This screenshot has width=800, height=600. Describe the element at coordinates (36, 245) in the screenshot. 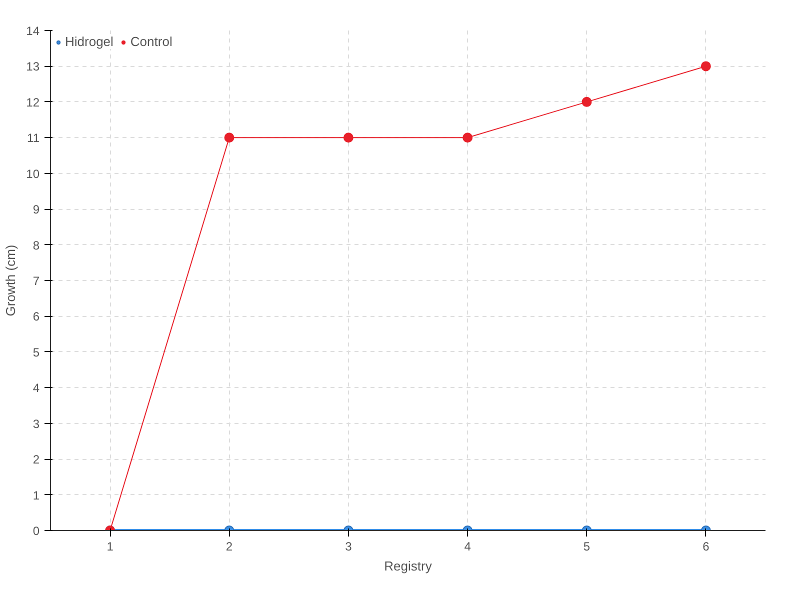

I see `y-tick-label: 8` at that location.